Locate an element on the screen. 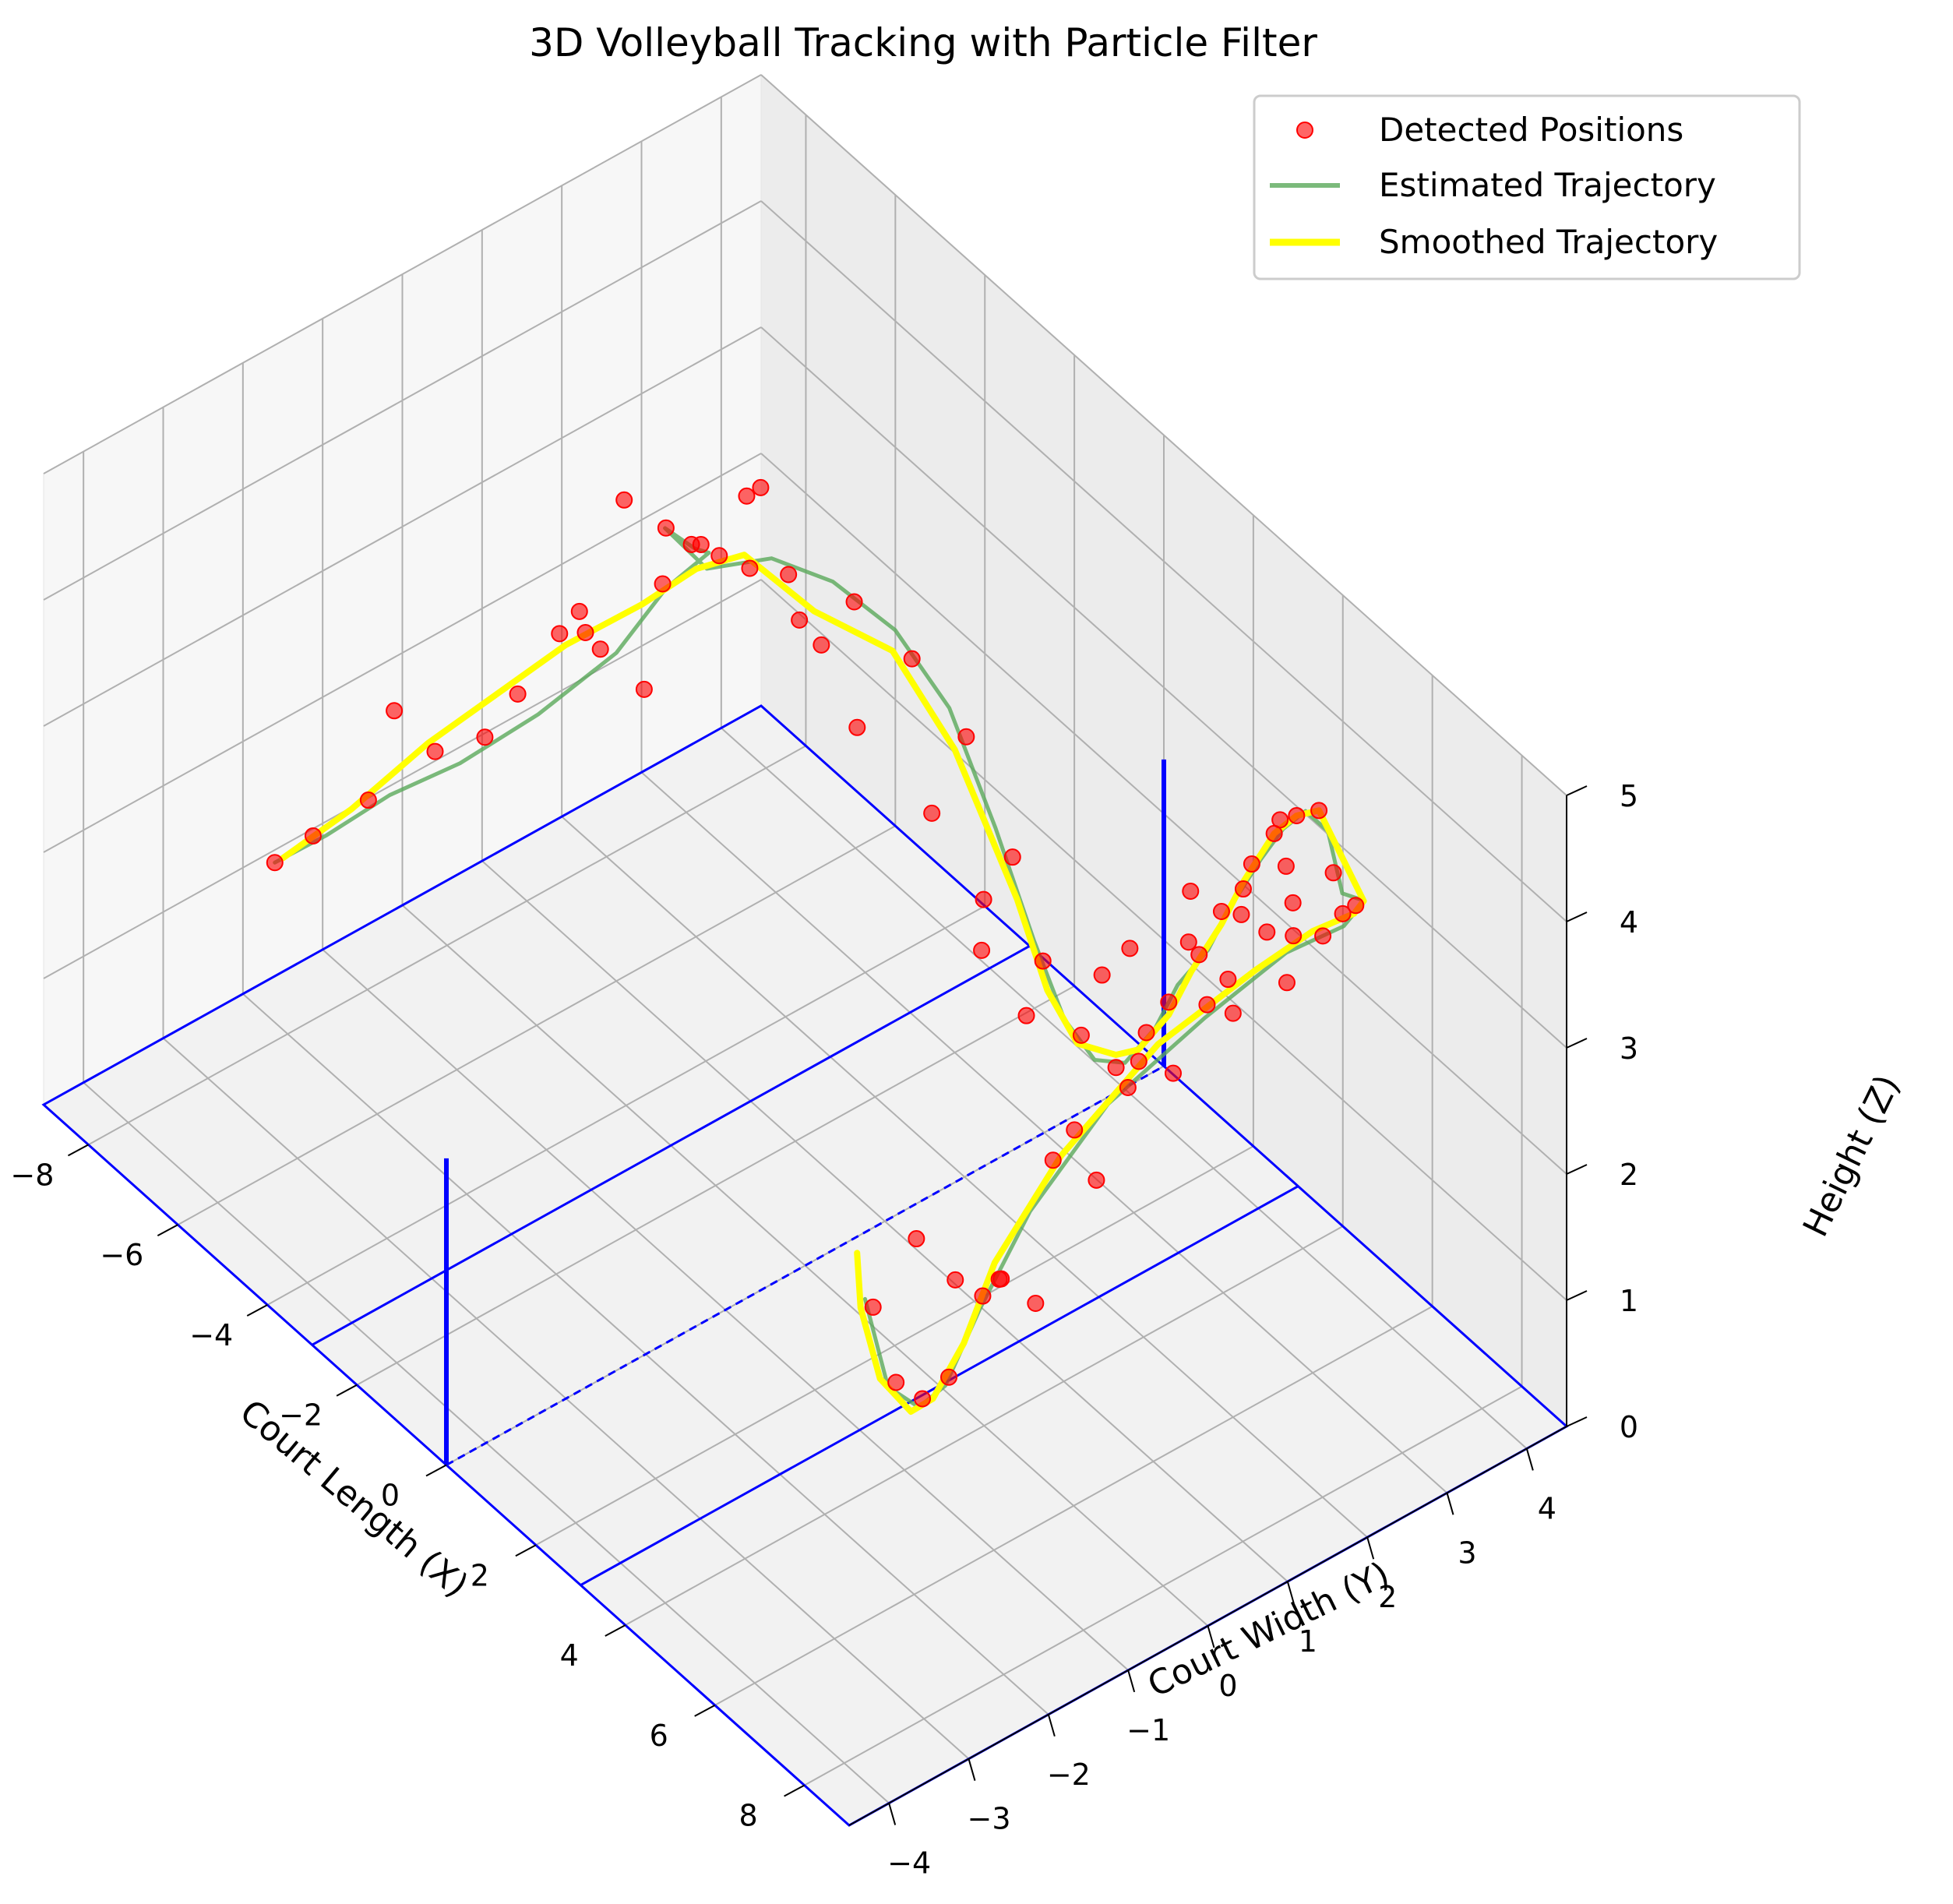  legend-label-detected: Detected Positions is located at coordinates (1531, 130).